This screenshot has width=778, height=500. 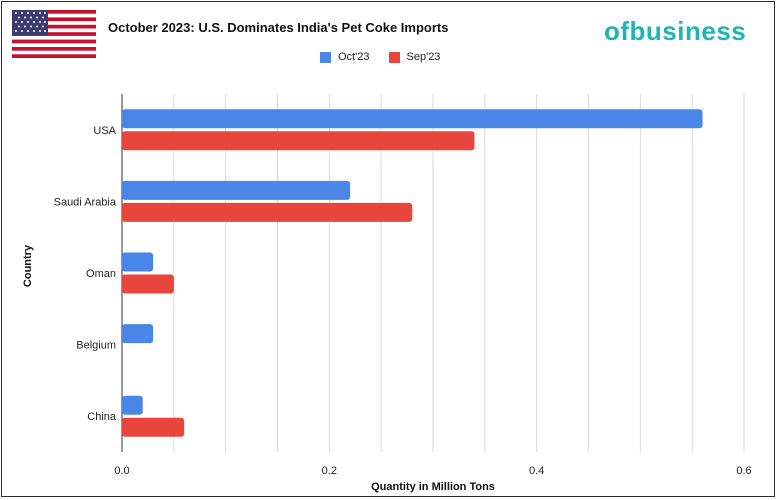 I want to click on us-flag-icon, so click(x=54, y=34).